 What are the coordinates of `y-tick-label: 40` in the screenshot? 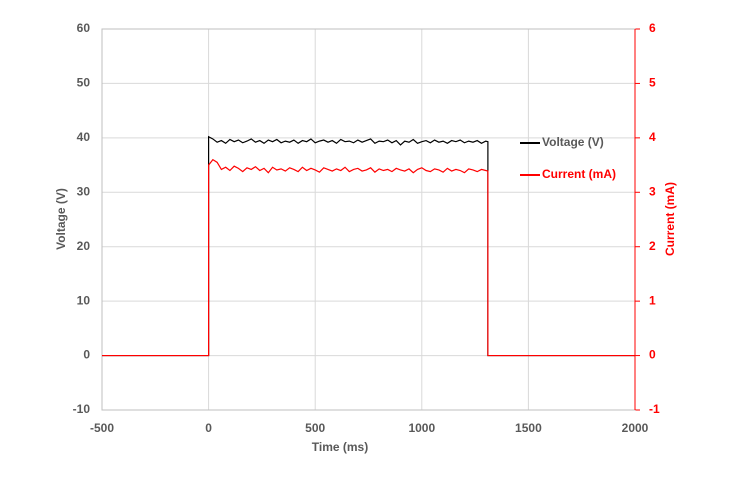 It's located at (84, 137).